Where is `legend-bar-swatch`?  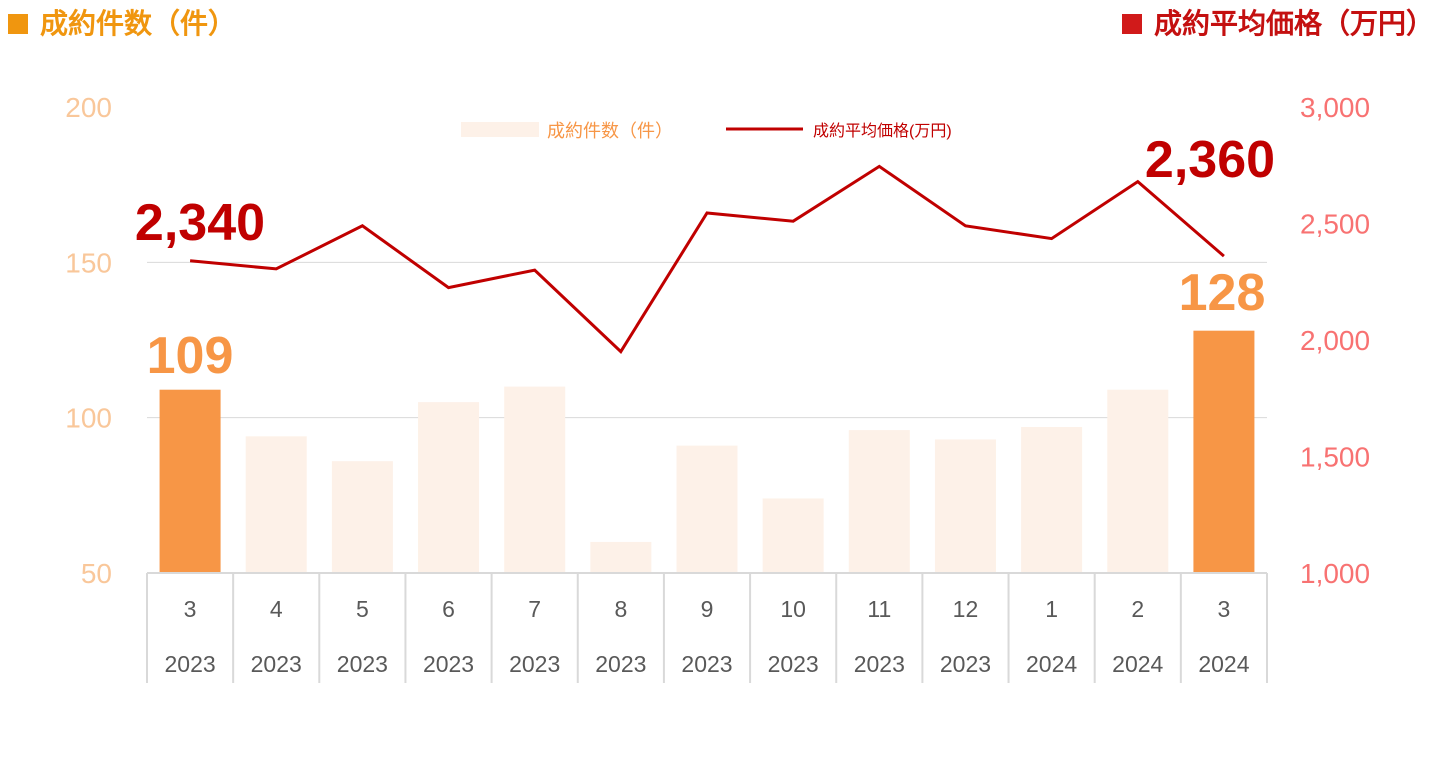
legend-bar-swatch is located at coordinates (500, 129).